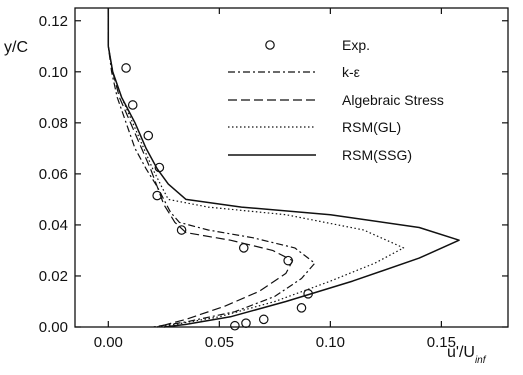  What do you see at coordinates (53, 225) in the screenshot?
I see `y-tick-label: 0.04` at bounding box center [53, 225].